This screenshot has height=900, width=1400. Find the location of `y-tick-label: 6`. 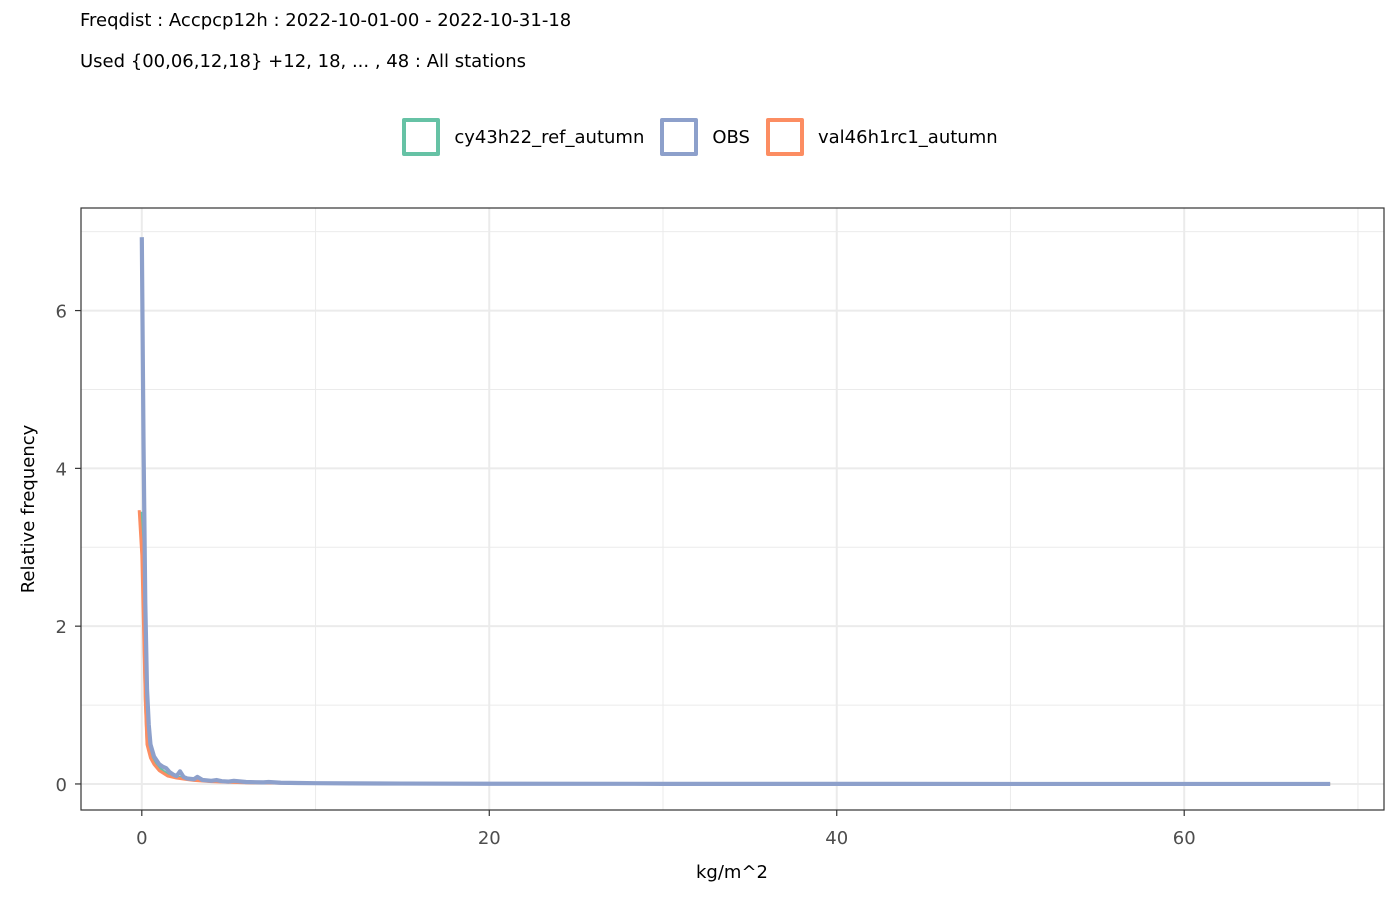

y-tick-label: 6 is located at coordinates (61, 312).